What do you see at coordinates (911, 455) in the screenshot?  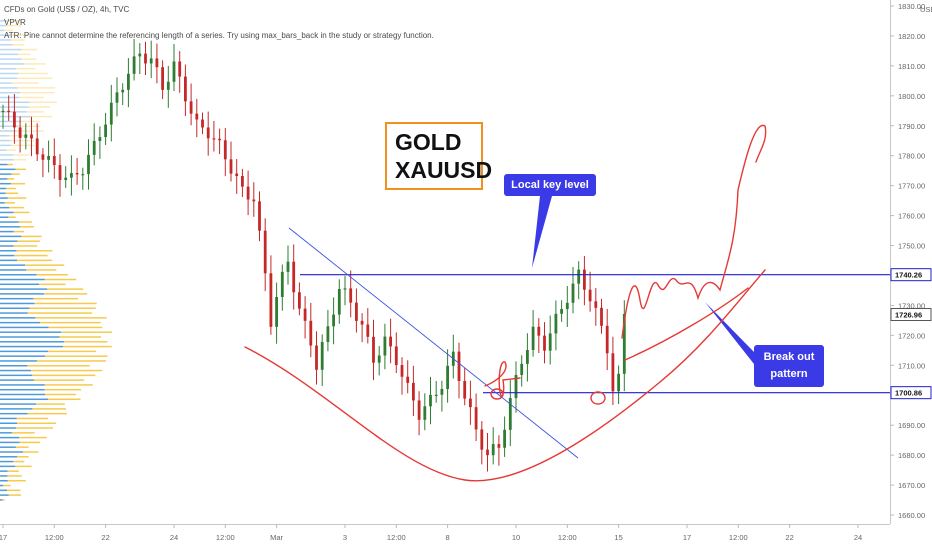 I see `price-tick-label: 1680.00` at bounding box center [911, 455].